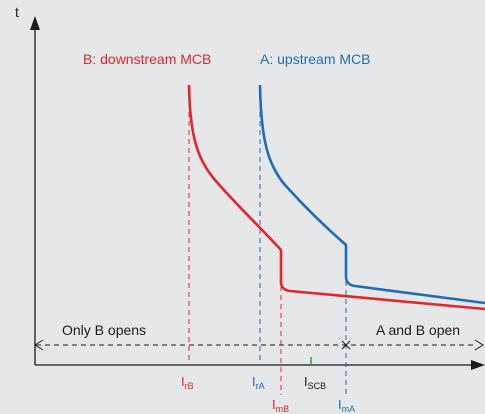  What do you see at coordinates (104, 330) in the screenshot?
I see `only-b-opens-label: Only B opens` at bounding box center [104, 330].